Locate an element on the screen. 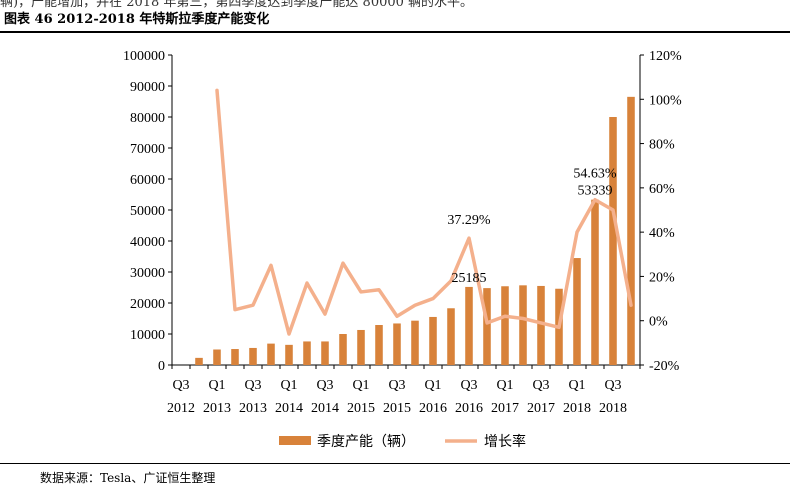 Image resolution: width=790 pixels, height=498 pixels. right-tick-label: 100% is located at coordinates (665, 100).